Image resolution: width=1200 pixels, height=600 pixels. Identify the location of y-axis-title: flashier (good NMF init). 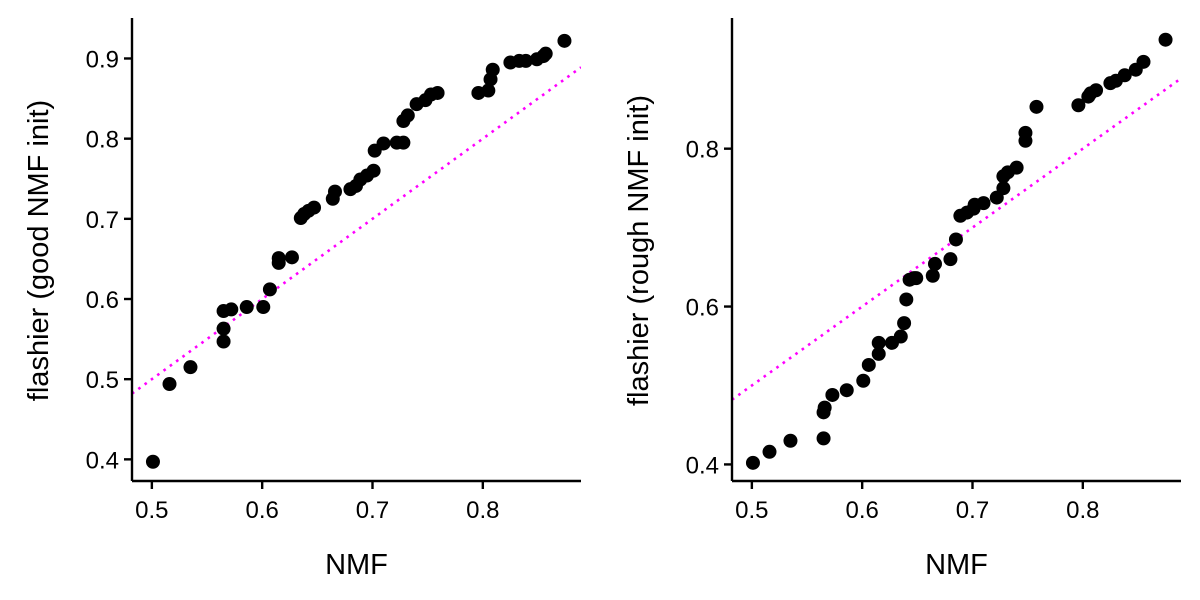
(39, 250).